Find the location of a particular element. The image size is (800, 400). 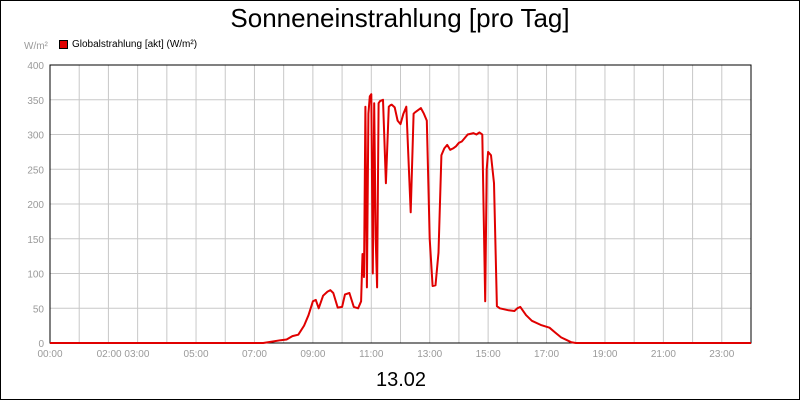

y-axis-unit-label: W/m² is located at coordinates (36, 46).